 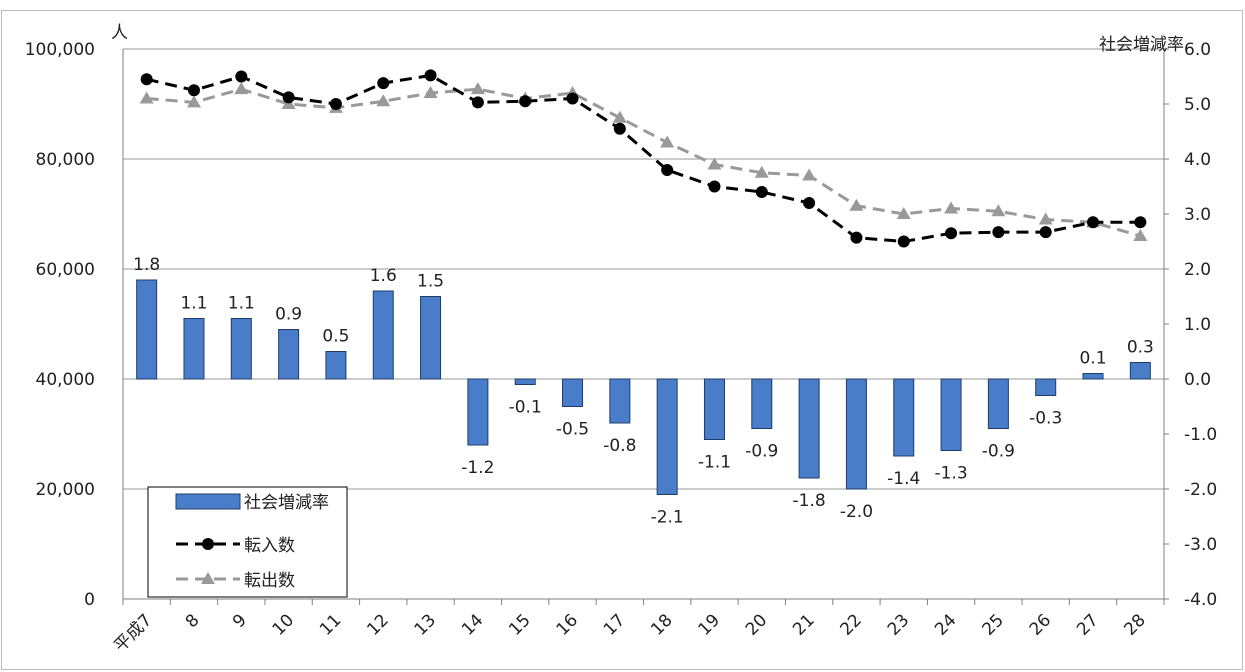 What do you see at coordinates (809, 501) in the screenshot?
I see `bar-data-label: -1.8` at bounding box center [809, 501].